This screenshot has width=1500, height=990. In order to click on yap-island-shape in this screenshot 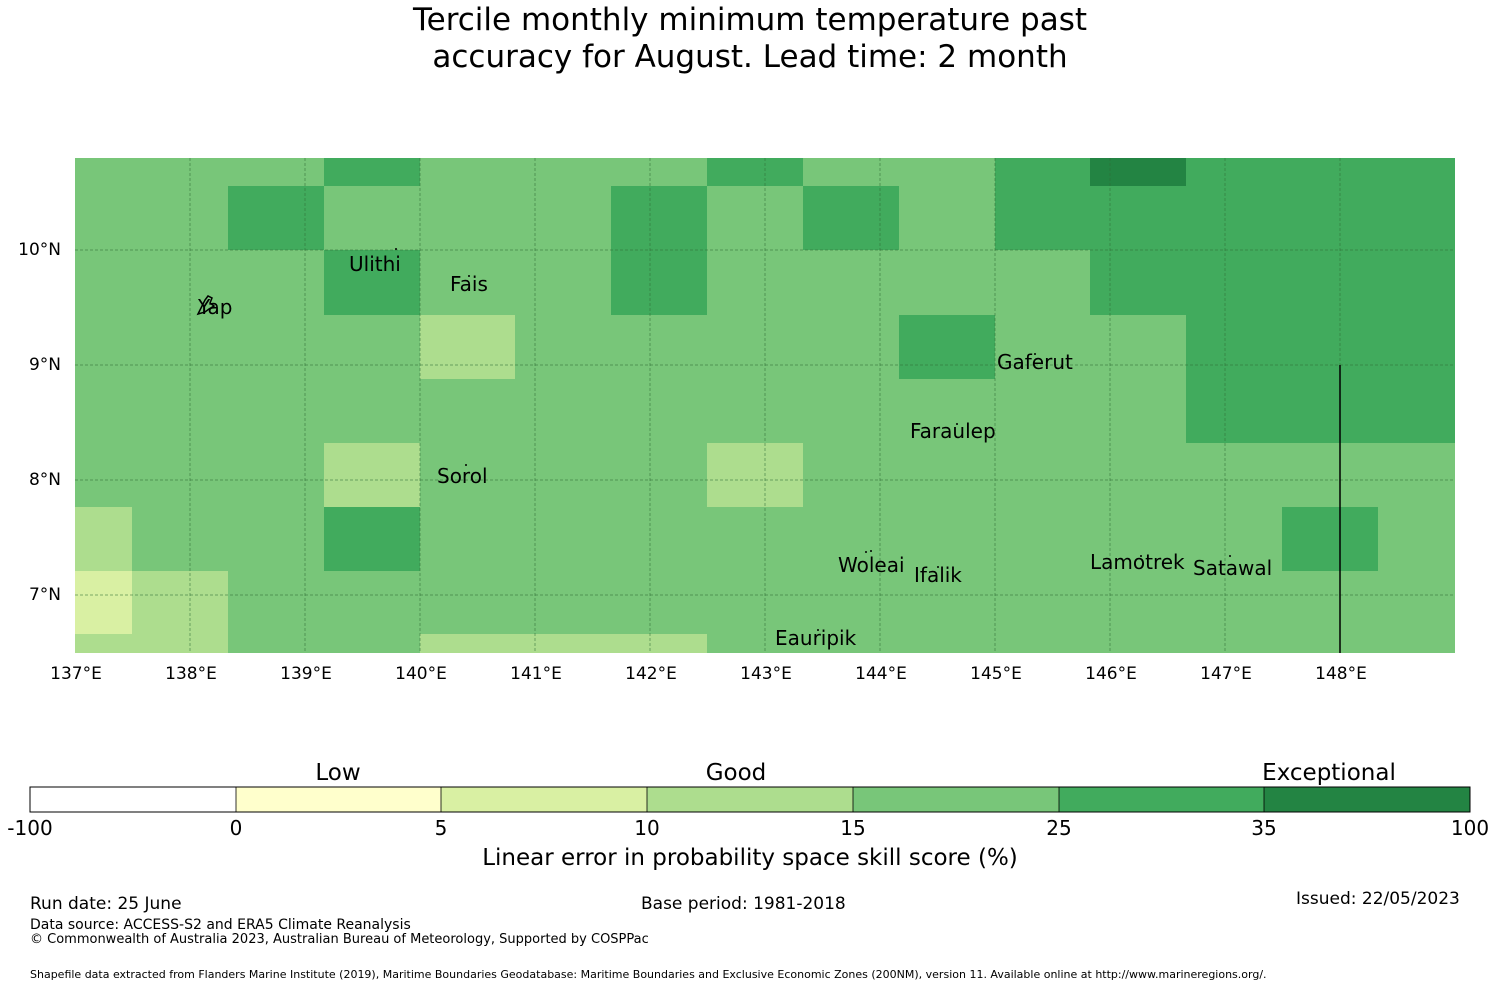, I will do `click(206, 305)`.